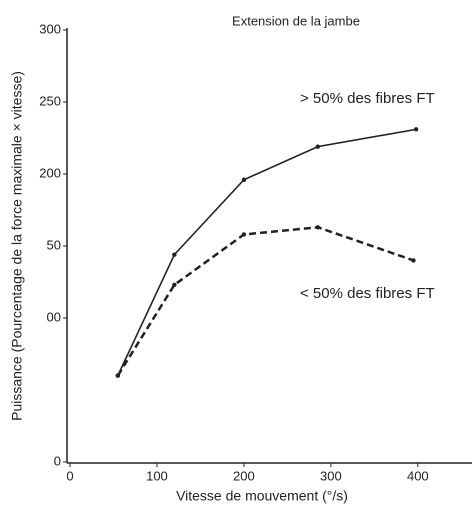  I want to click on series-label: > 50% des fibres FT, so click(367, 98).